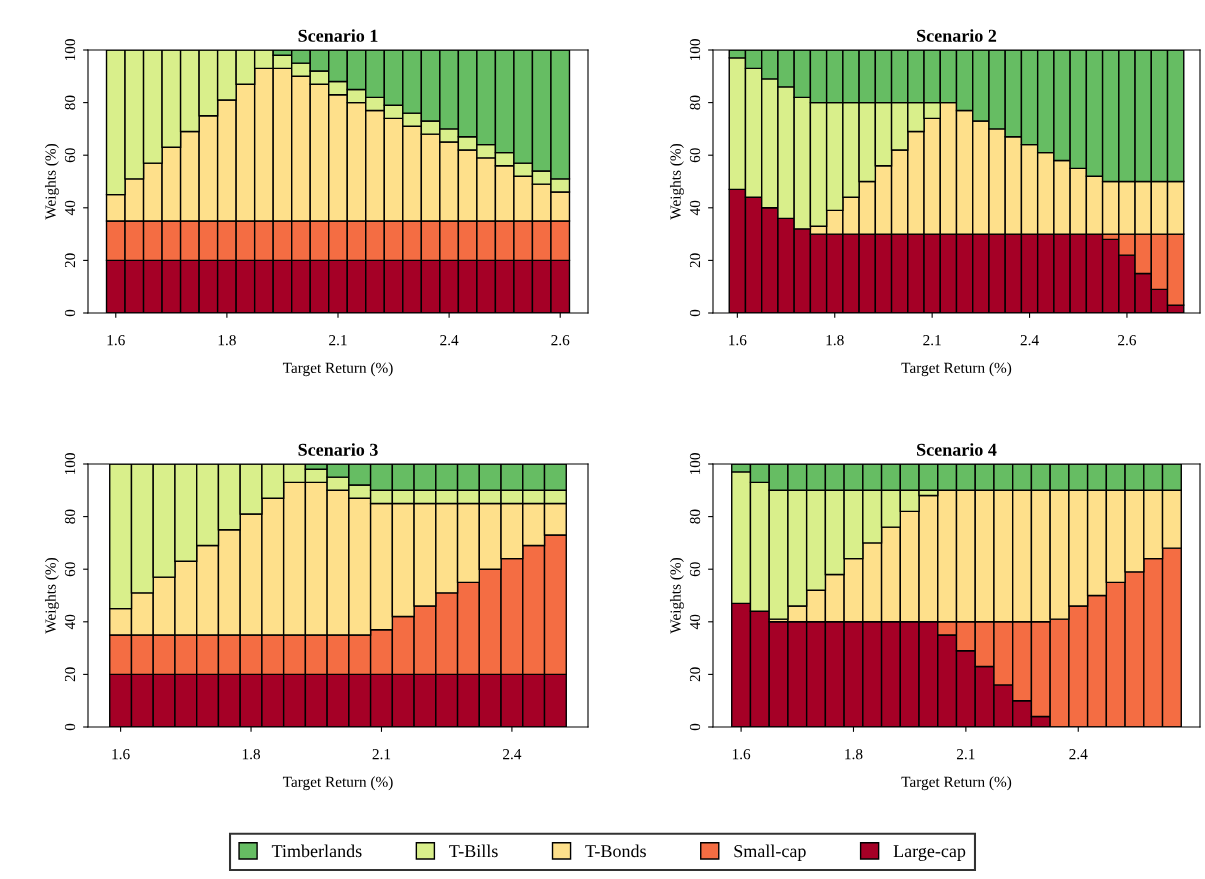 The height and width of the screenshot is (879, 1205). I want to click on chart-title: Scenario 3, so click(338, 449).